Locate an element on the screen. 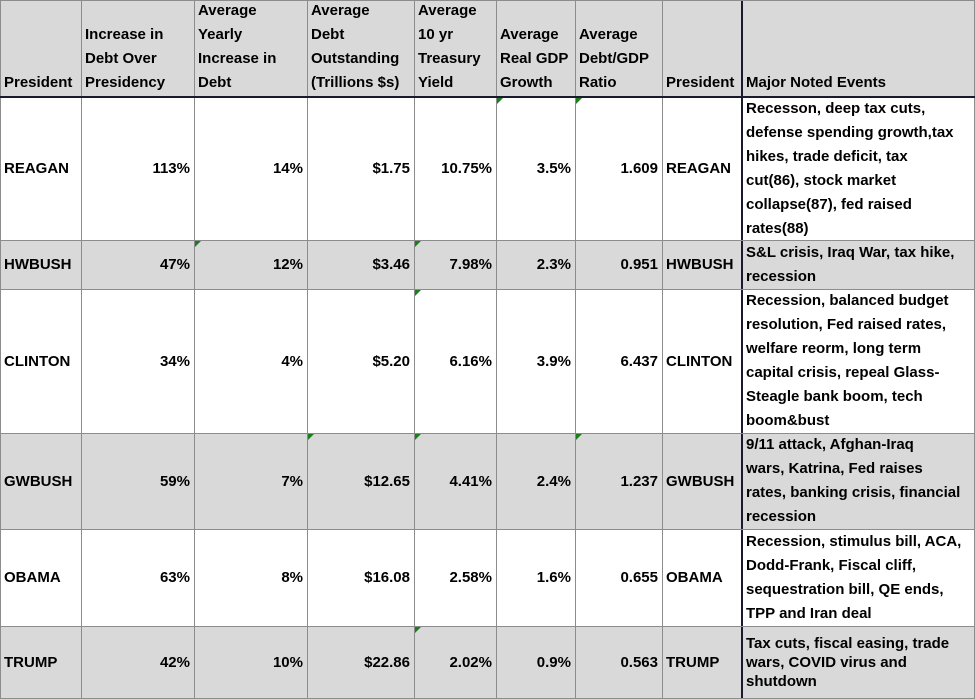  event-line: Dodd-Frank, Fiscal cliff, is located at coordinates (831, 565).